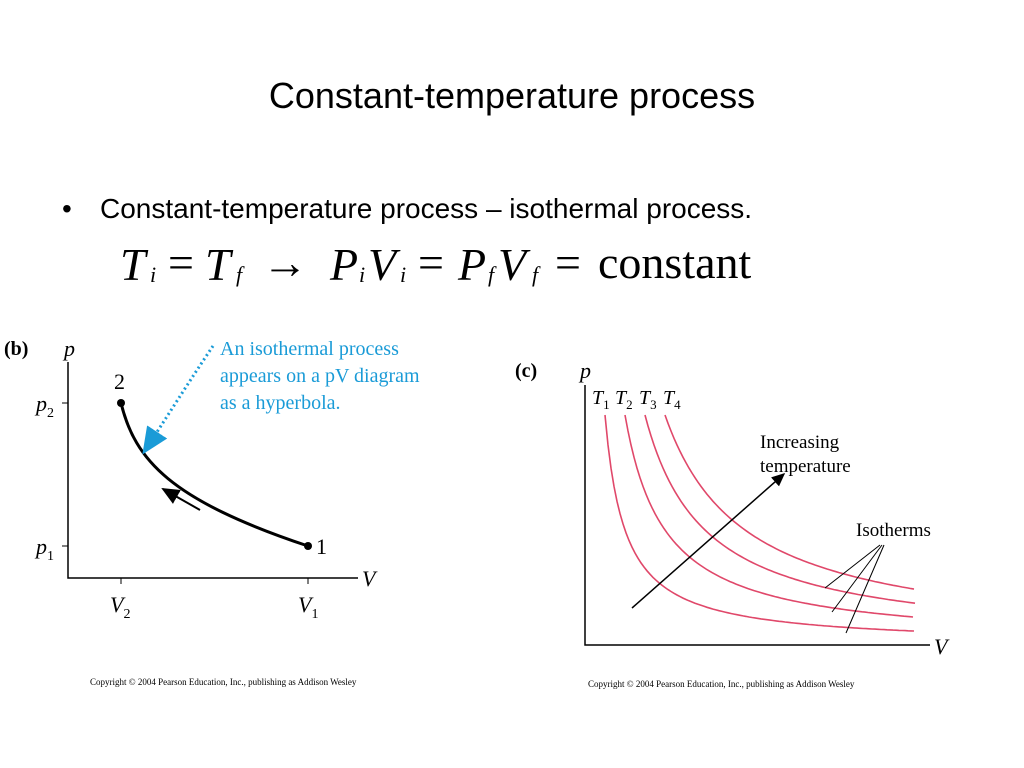 The width and height of the screenshot is (1024, 768). Describe the element at coordinates (675, 262) in the screenshot. I see `eq-part: constant` at that location.